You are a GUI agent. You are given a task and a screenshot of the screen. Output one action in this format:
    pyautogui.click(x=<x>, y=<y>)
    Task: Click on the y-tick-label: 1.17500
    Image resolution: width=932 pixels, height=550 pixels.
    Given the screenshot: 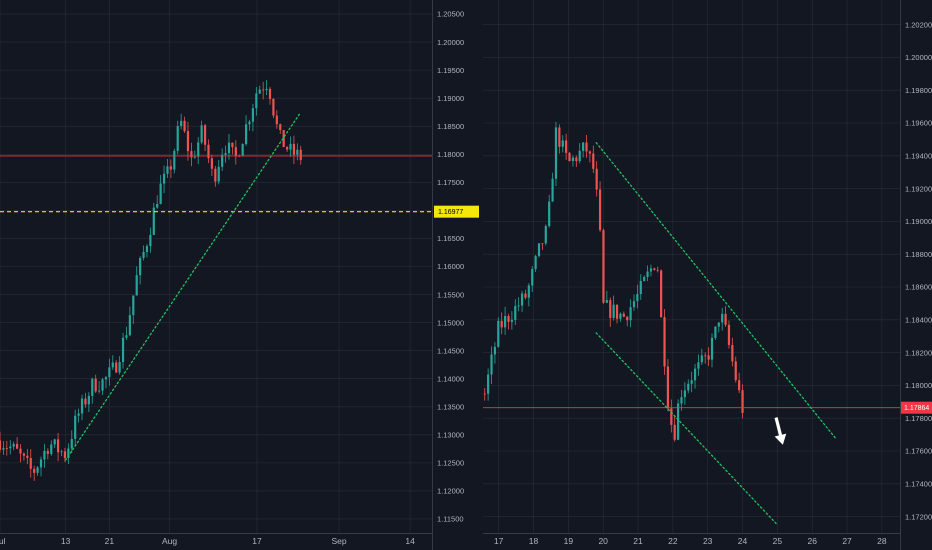 What is the action you would take?
    pyautogui.click(x=450, y=182)
    